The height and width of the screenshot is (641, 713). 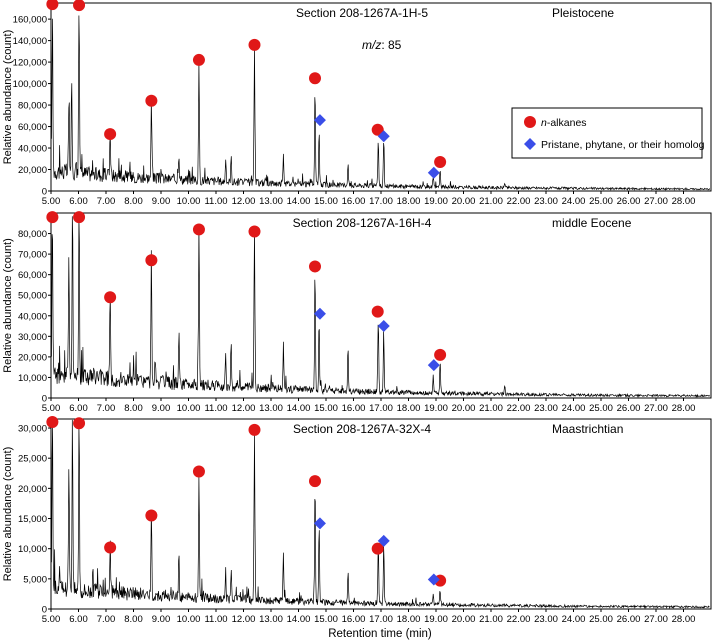 I want to click on x-tick-label: 12.00, so click(x=244, y=201).